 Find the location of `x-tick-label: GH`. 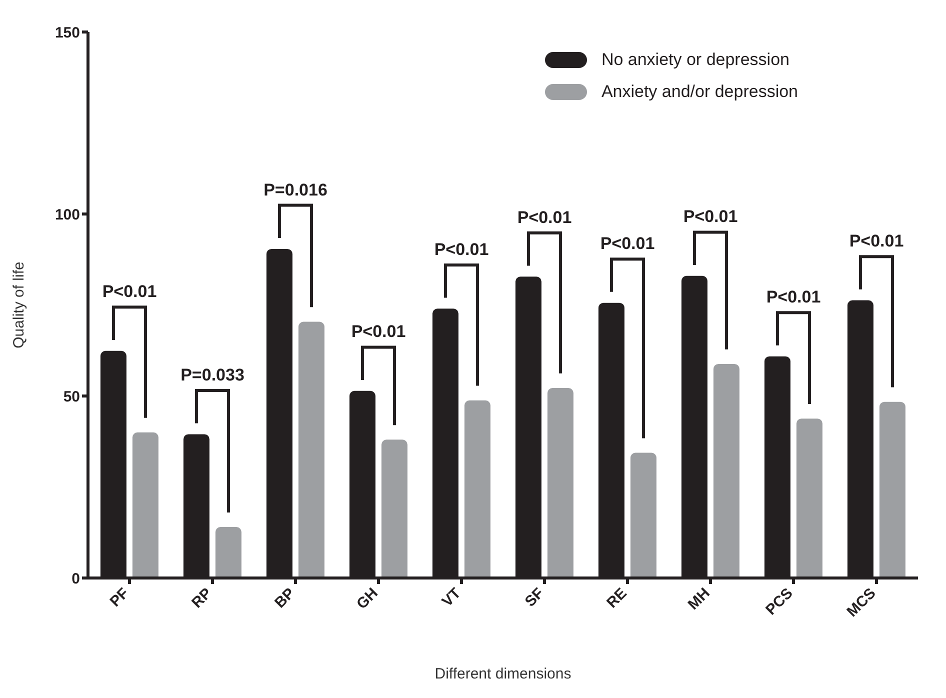

x-tick-label: GH is located at coordinates (367, 598).